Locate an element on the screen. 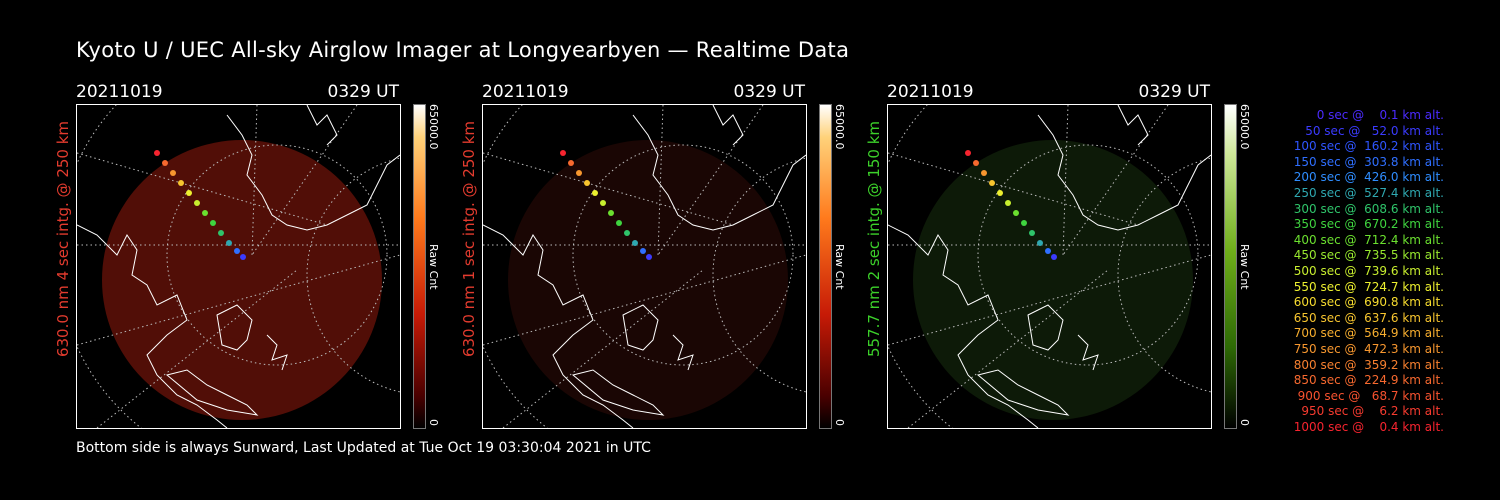  panel-2-cbar-max: 65000.0 is located at coordinates (839, 127).